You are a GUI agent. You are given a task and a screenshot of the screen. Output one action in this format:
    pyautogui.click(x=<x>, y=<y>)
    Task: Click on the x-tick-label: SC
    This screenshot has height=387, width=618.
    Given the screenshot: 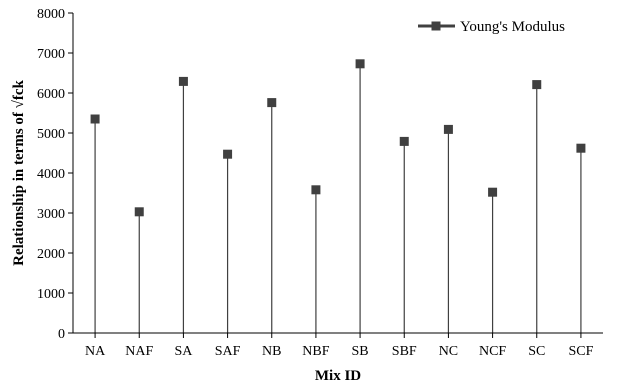 What is the action you would take?
    pyautogui.click(x=536, y=351)
    